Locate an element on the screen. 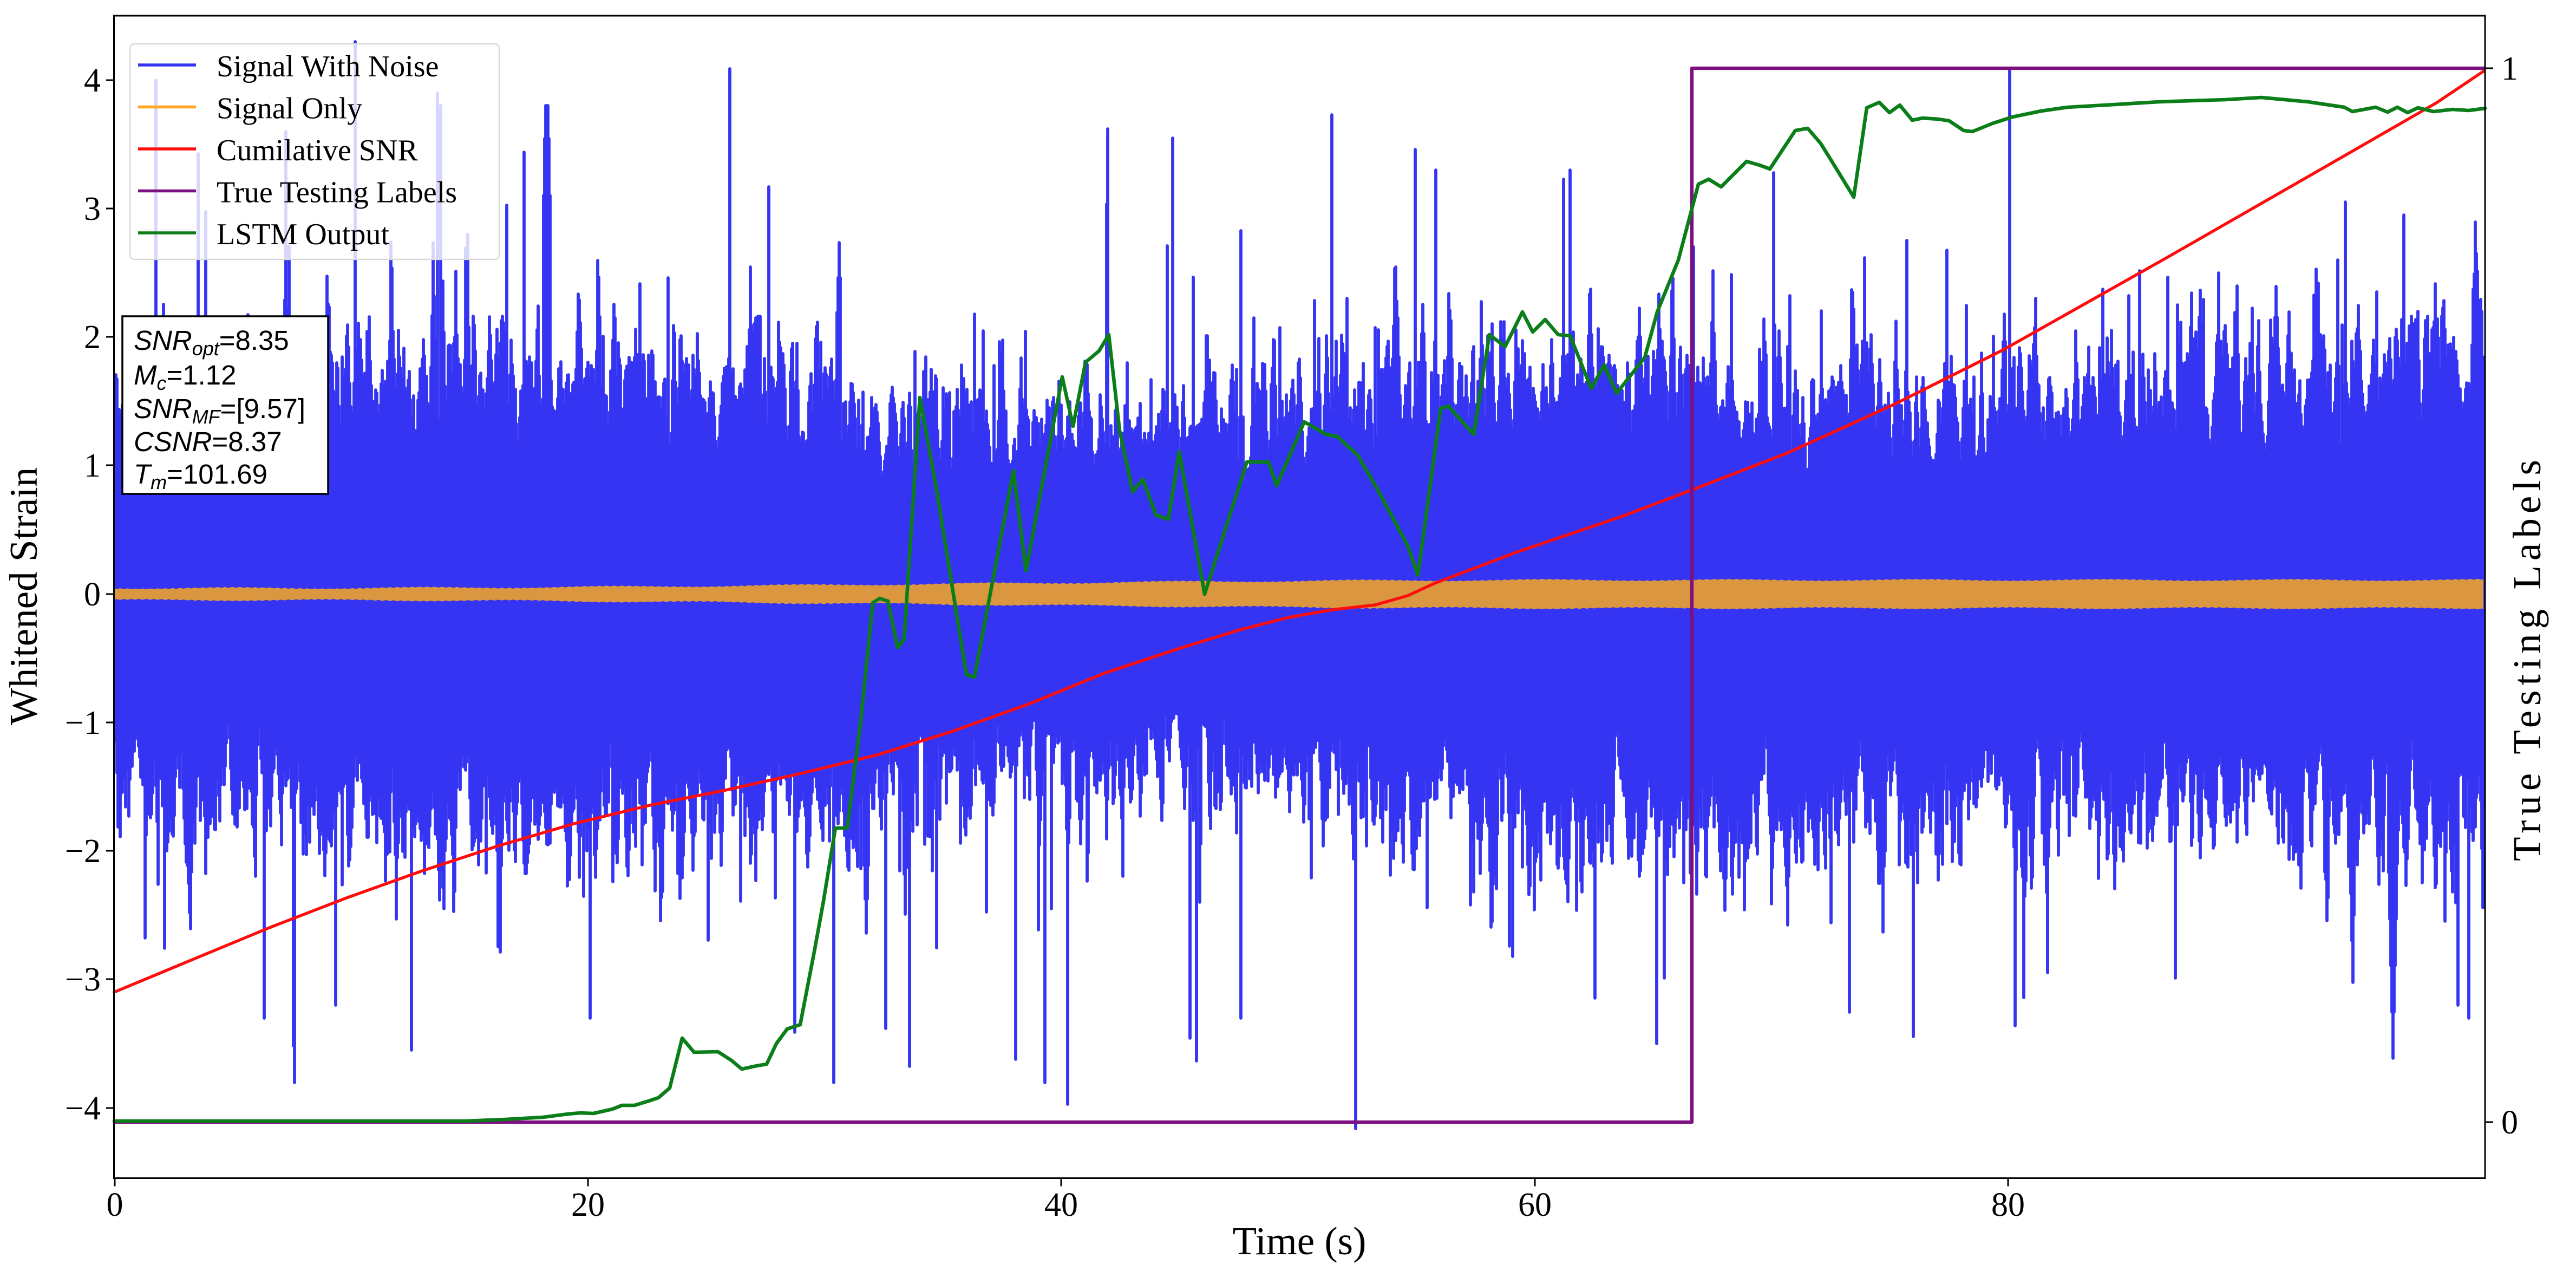 The image size is (2576, 1277). svg-text: 80 is located at coordinates (2008, 1205).